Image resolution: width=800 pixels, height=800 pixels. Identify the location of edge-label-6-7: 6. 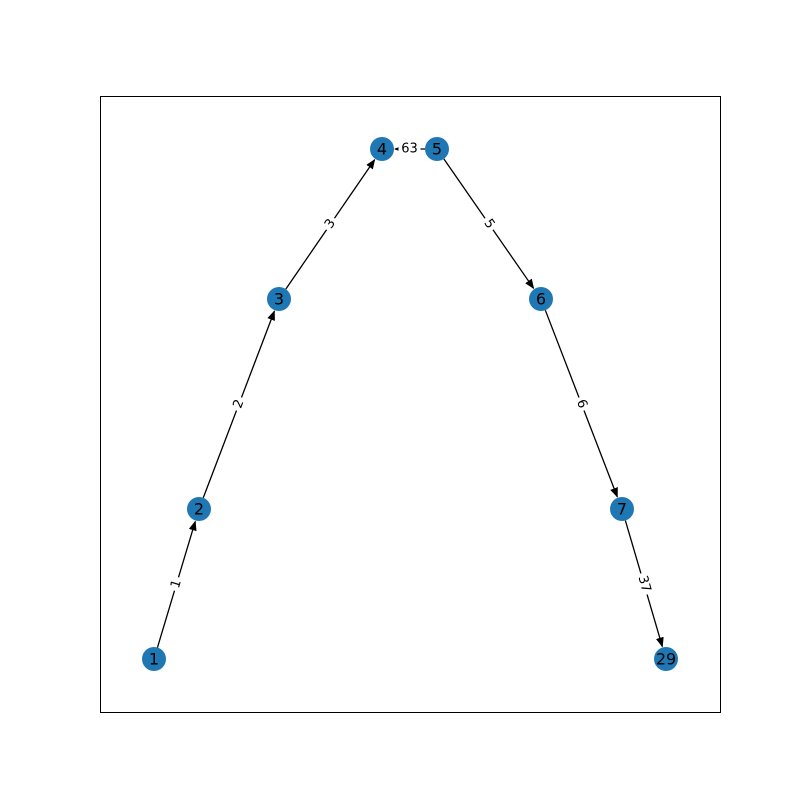
(581, 404).